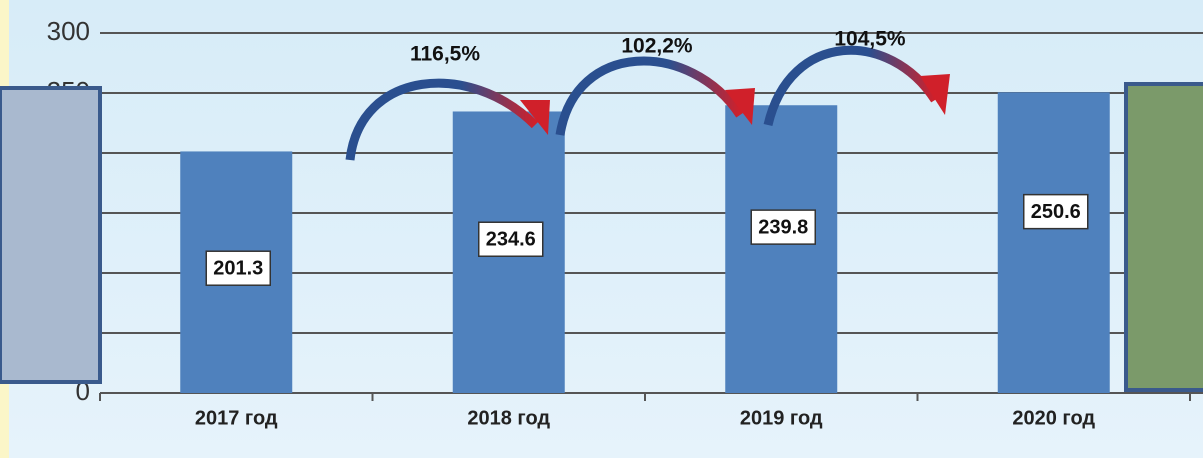  I want to click on value-label: 201.3, so click(238, 269).